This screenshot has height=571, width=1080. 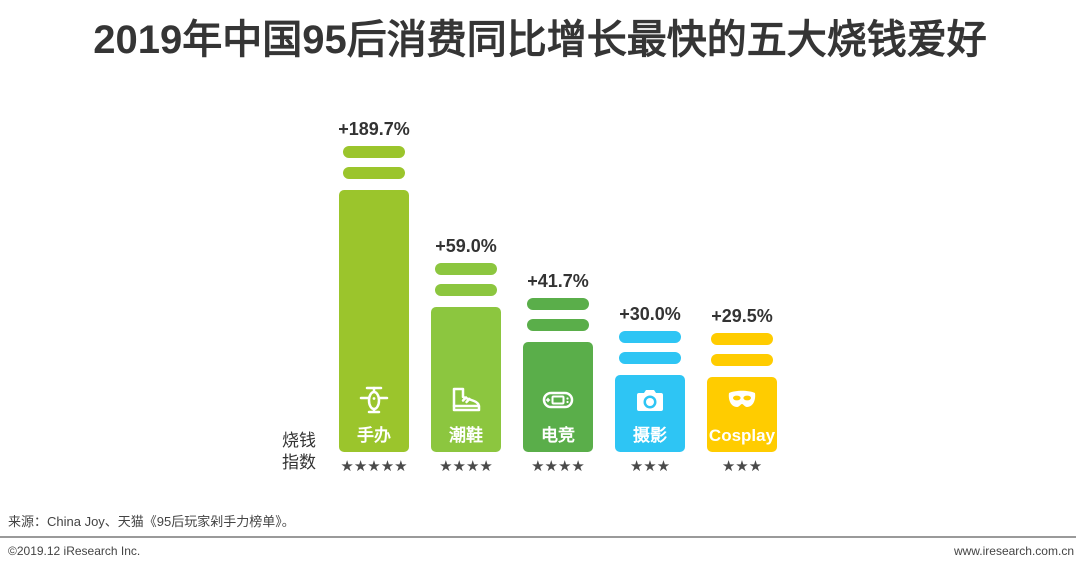 I want to click on value-label-photography: +30.0%, so click(x=650, y=314).